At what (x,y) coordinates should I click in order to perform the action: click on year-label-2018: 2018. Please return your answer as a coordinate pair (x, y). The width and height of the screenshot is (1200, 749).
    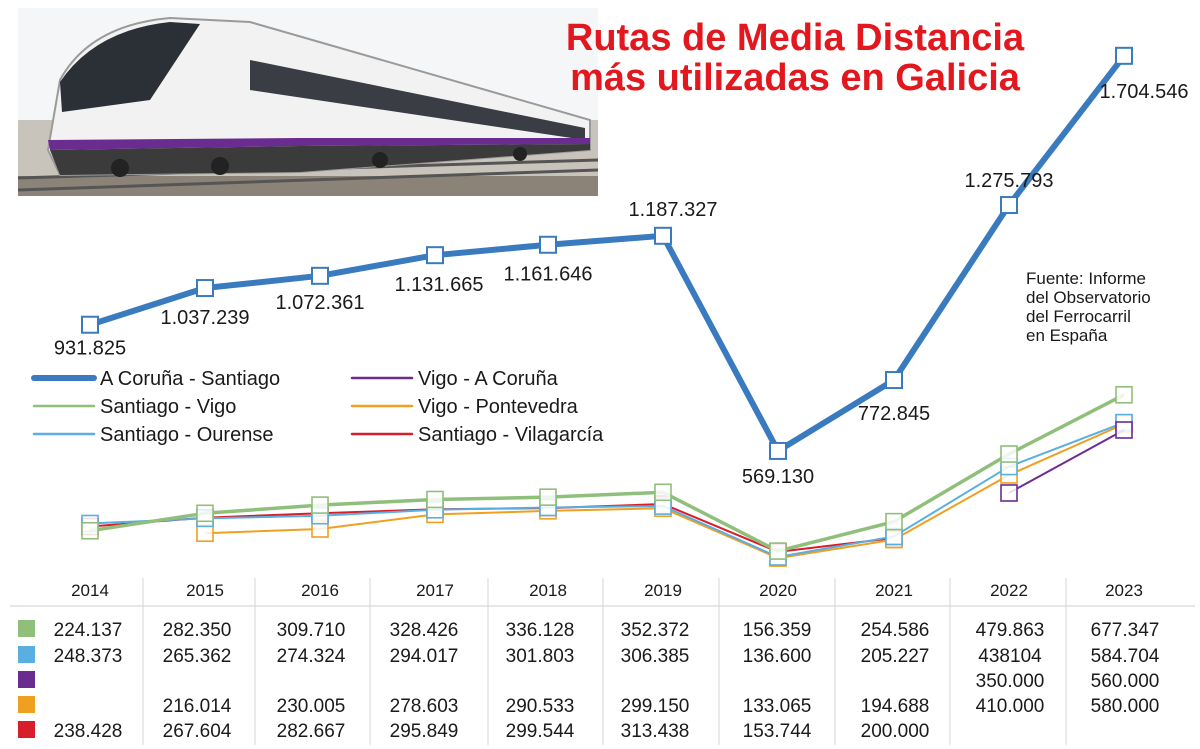
    Looking at the image, I should click on (548, 590).